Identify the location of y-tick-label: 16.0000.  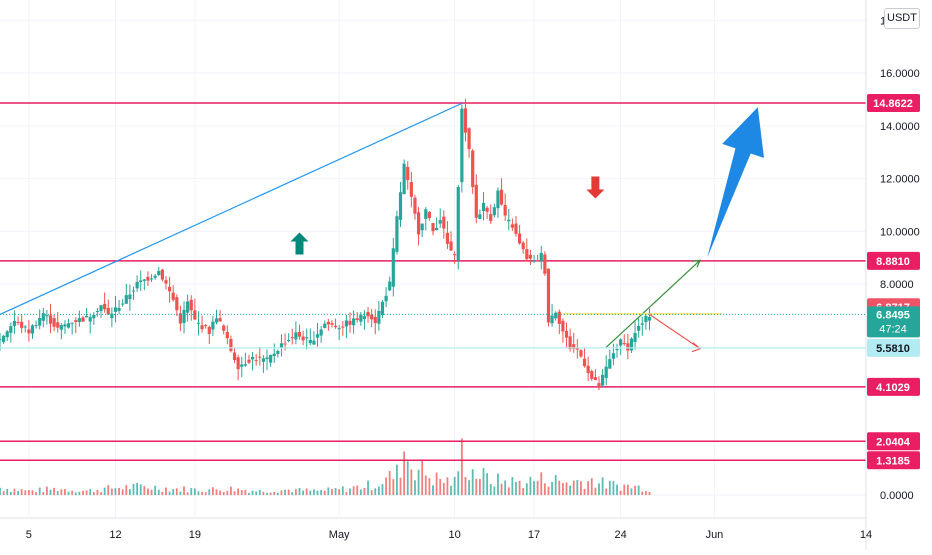
(900, 74).